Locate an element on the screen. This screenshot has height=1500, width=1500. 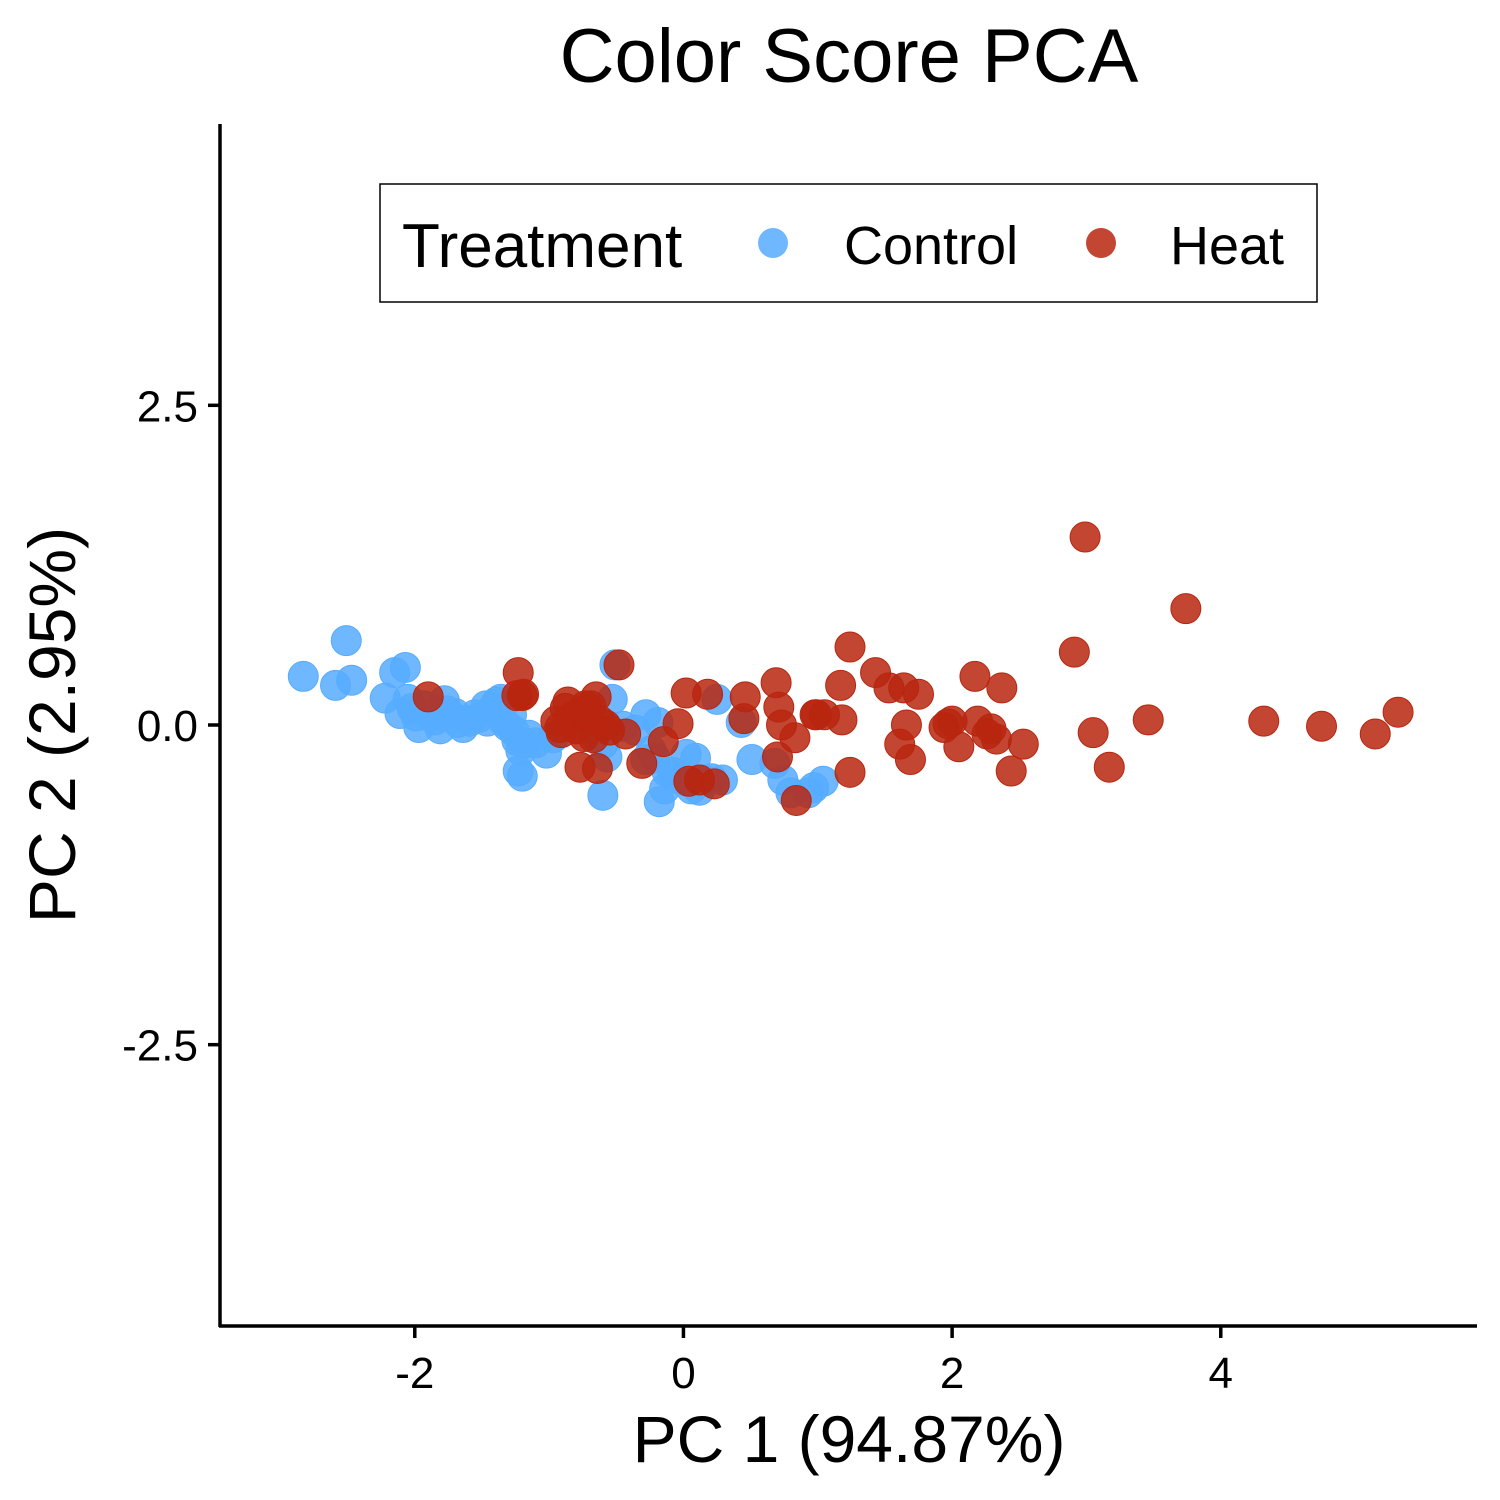
legend-label-control: Control is located at coordinates (931, 246).